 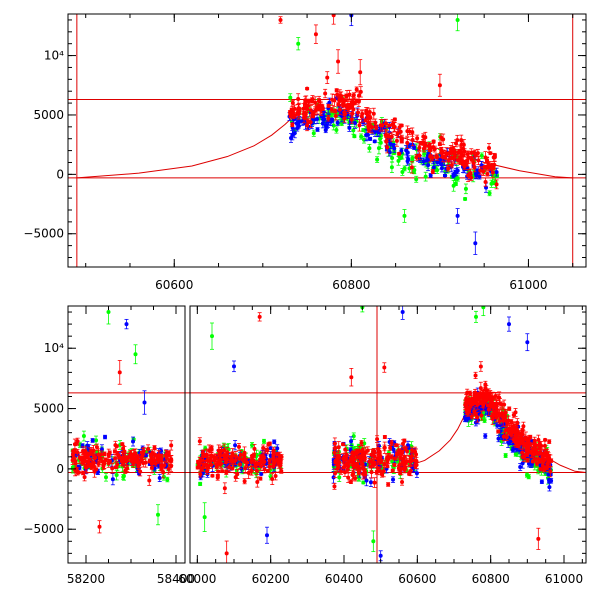 What do you see at coordinates (54, 348) in the screenshot?
I see `y-tick-label: 10⁴` at bounding box center [54, 348].